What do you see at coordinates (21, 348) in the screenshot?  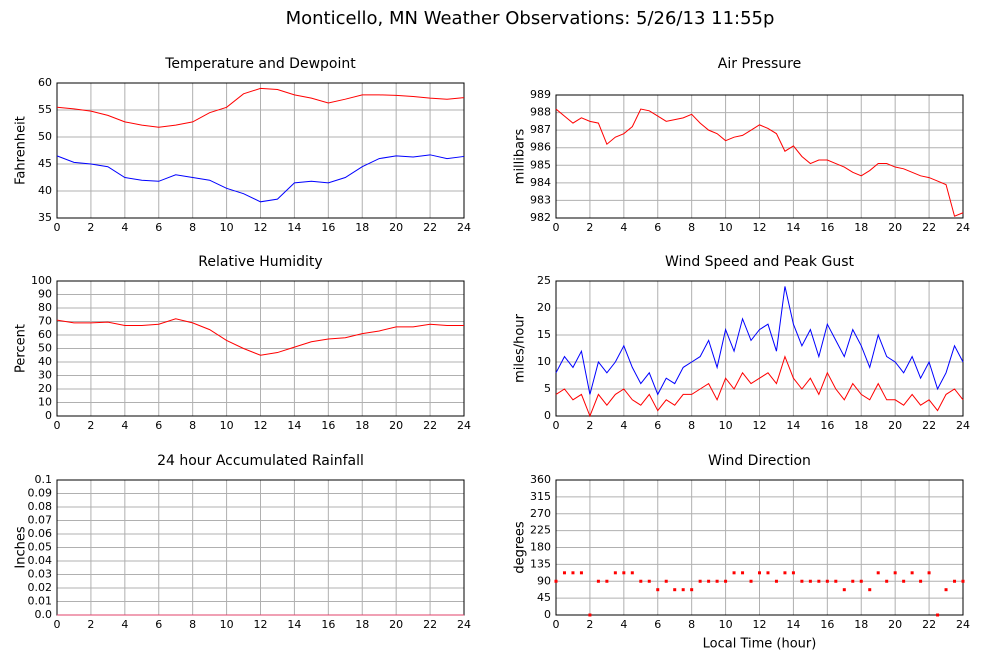 I see `y-axis-label: Percent` at bounding box center [21, 348].